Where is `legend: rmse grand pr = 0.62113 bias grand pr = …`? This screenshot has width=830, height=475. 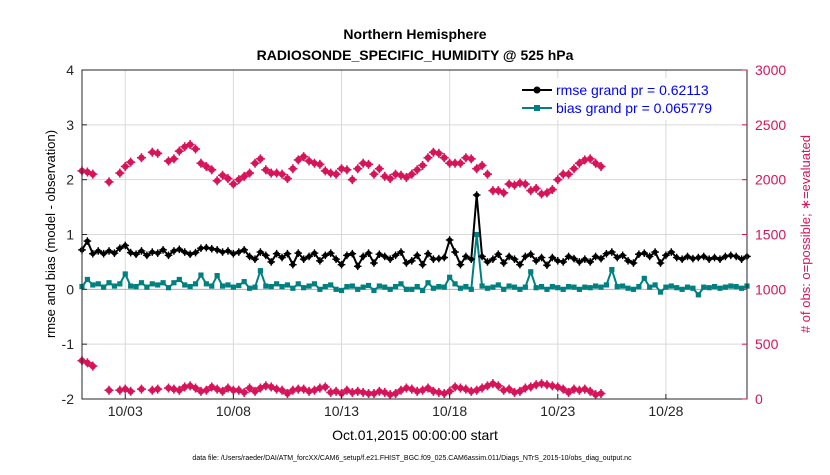 legend: rmse grand pr = 0.62113 bias grand pr = … is located at coordinates (629, 99).